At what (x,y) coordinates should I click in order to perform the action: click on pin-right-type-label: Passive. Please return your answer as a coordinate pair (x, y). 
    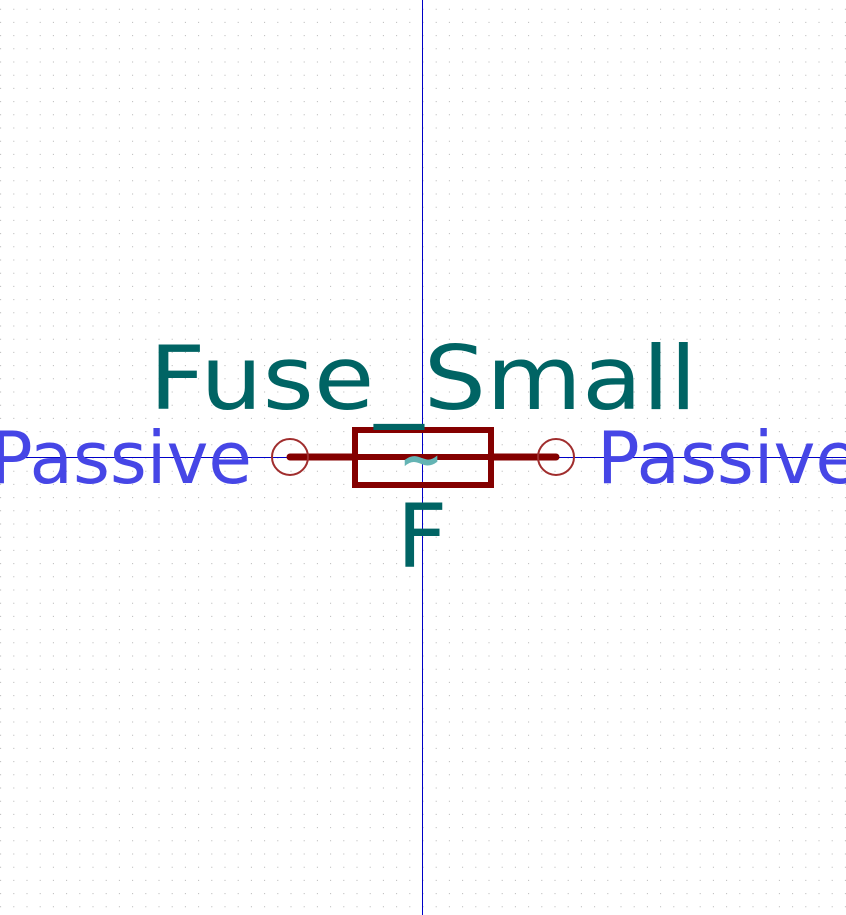
    Looking at the image, I should click on (721, 458).